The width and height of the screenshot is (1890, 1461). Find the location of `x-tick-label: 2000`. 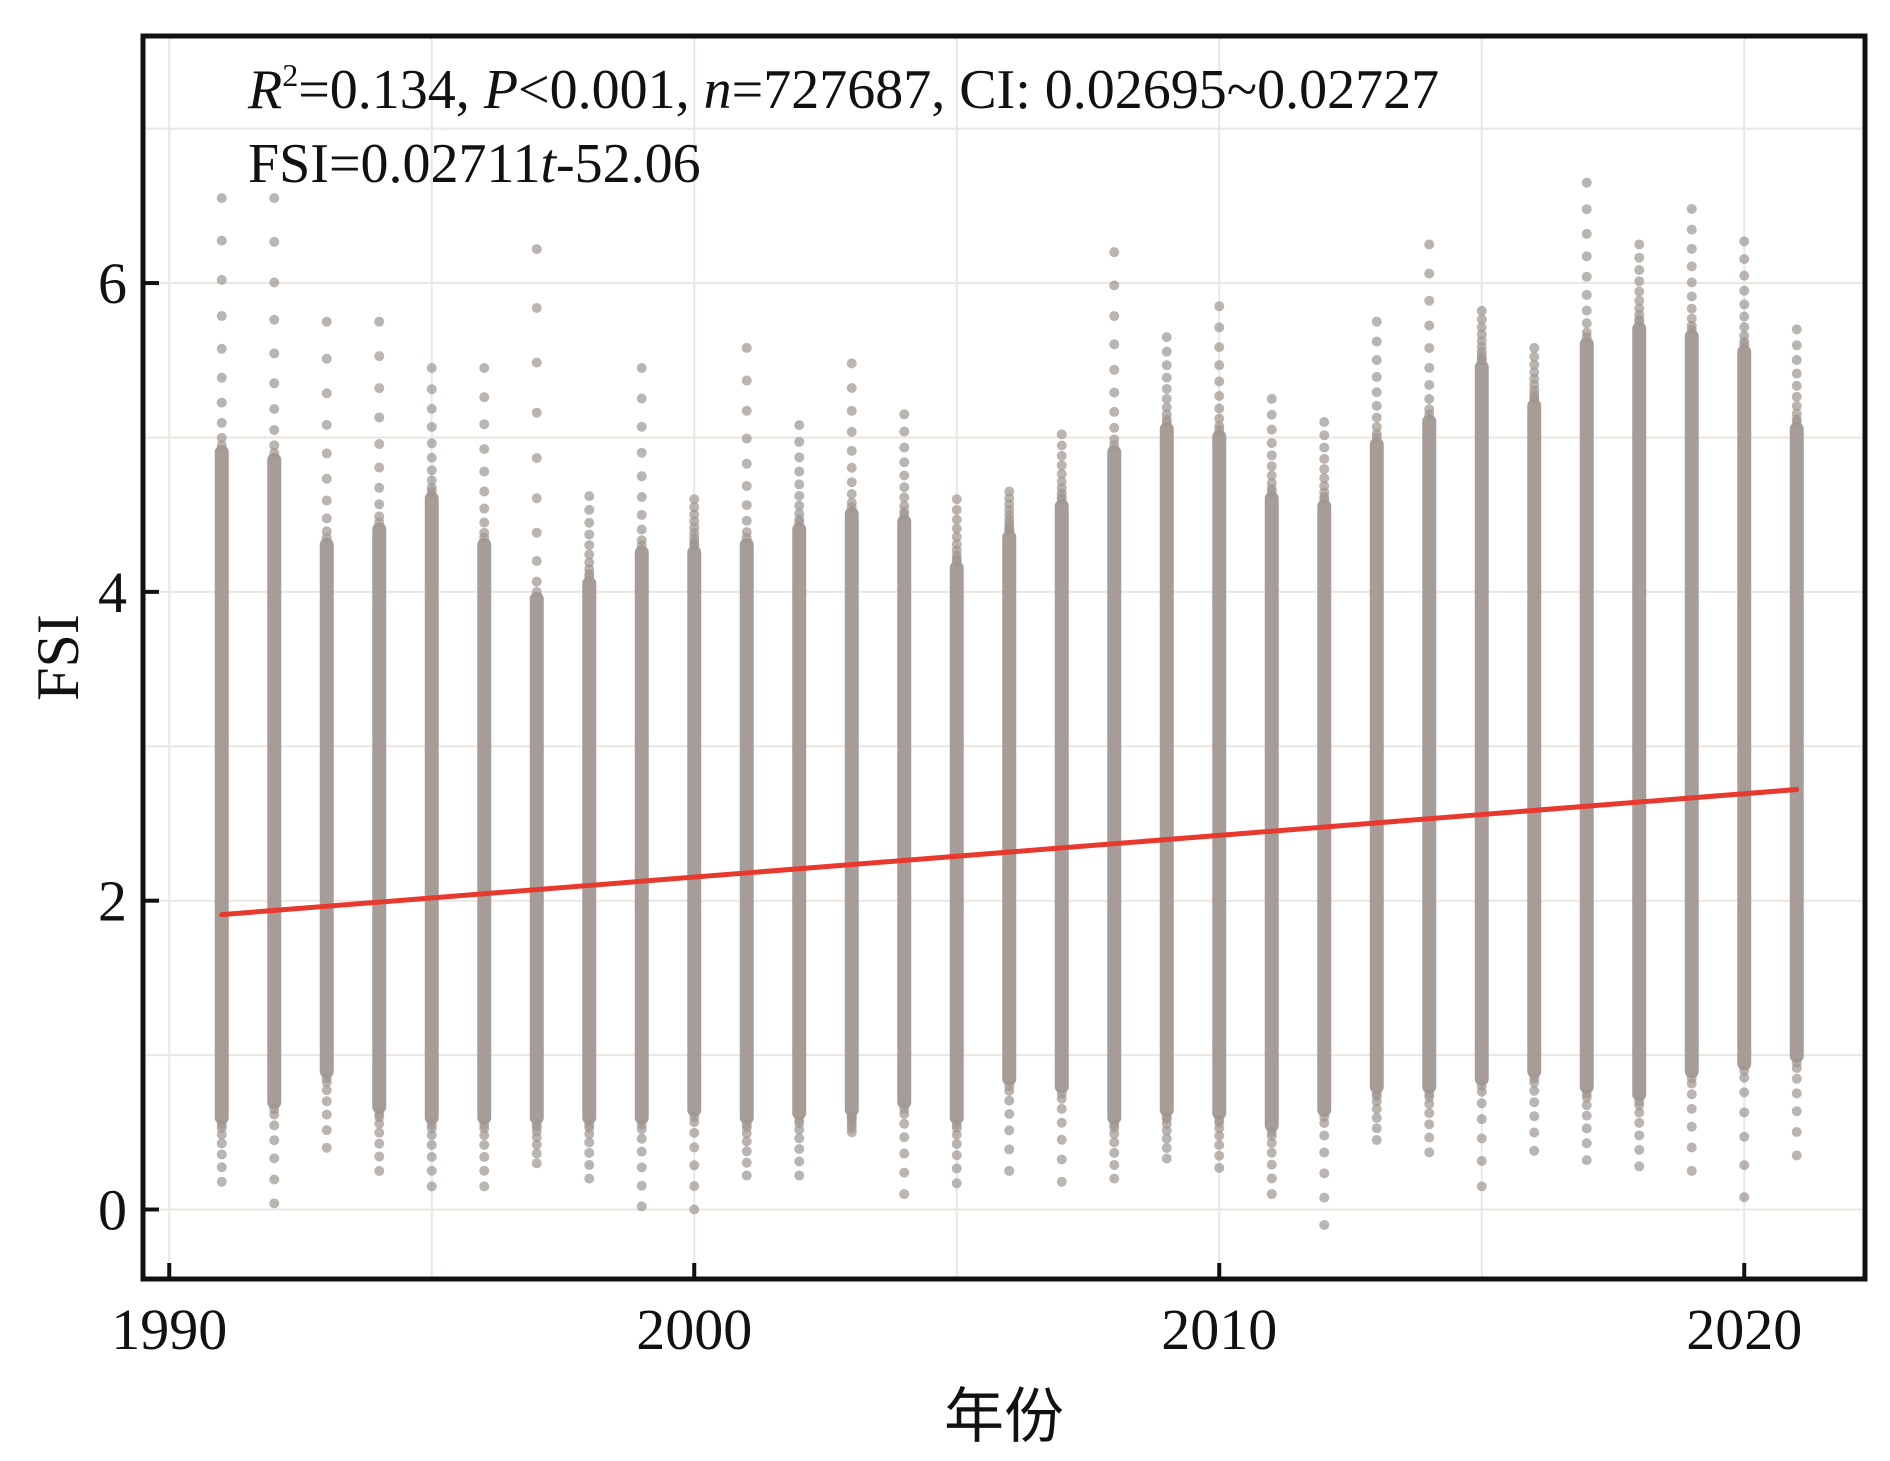

x-tick-label: 2000 is located at coordinates (694, 1329).